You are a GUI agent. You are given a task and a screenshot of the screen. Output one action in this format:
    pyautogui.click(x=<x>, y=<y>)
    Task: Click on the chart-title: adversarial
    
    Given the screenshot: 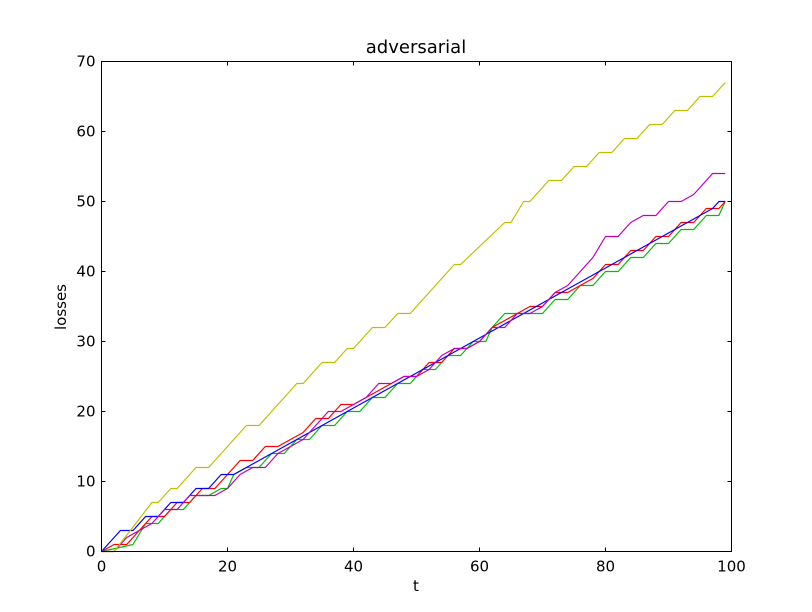 What is the action you would take?
    pyautogui.click(x=416, y=47)
    